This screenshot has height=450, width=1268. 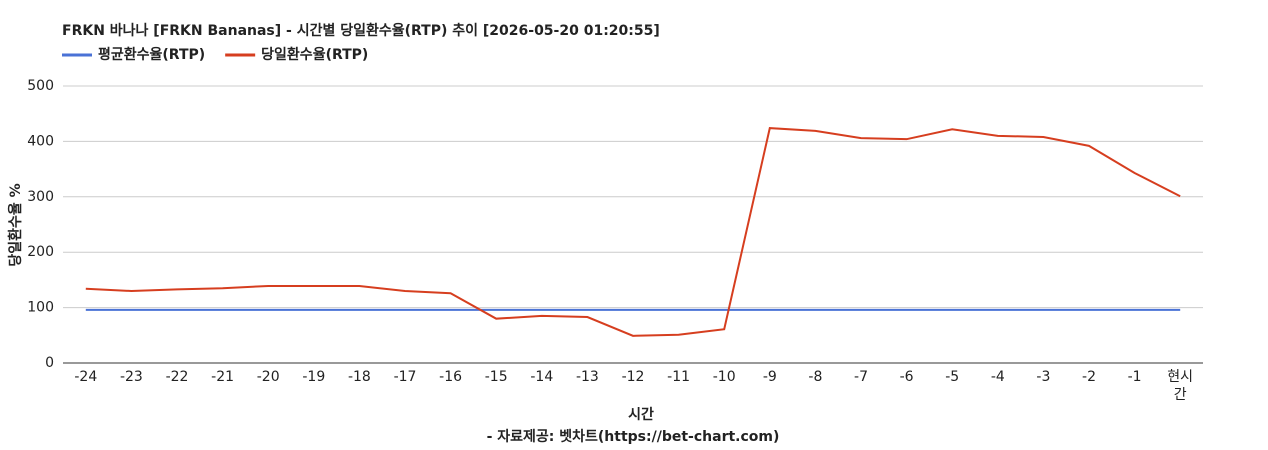 I want to click on x-tick-label: -19, so click(x=314, y=377).